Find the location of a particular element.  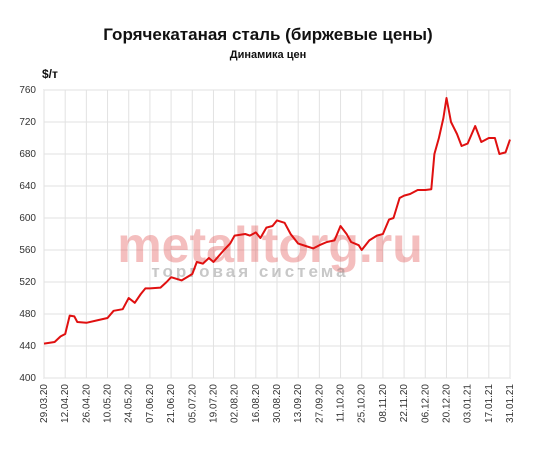

x-tick-label: 03.01.21 is located at coordinates (468, 403).